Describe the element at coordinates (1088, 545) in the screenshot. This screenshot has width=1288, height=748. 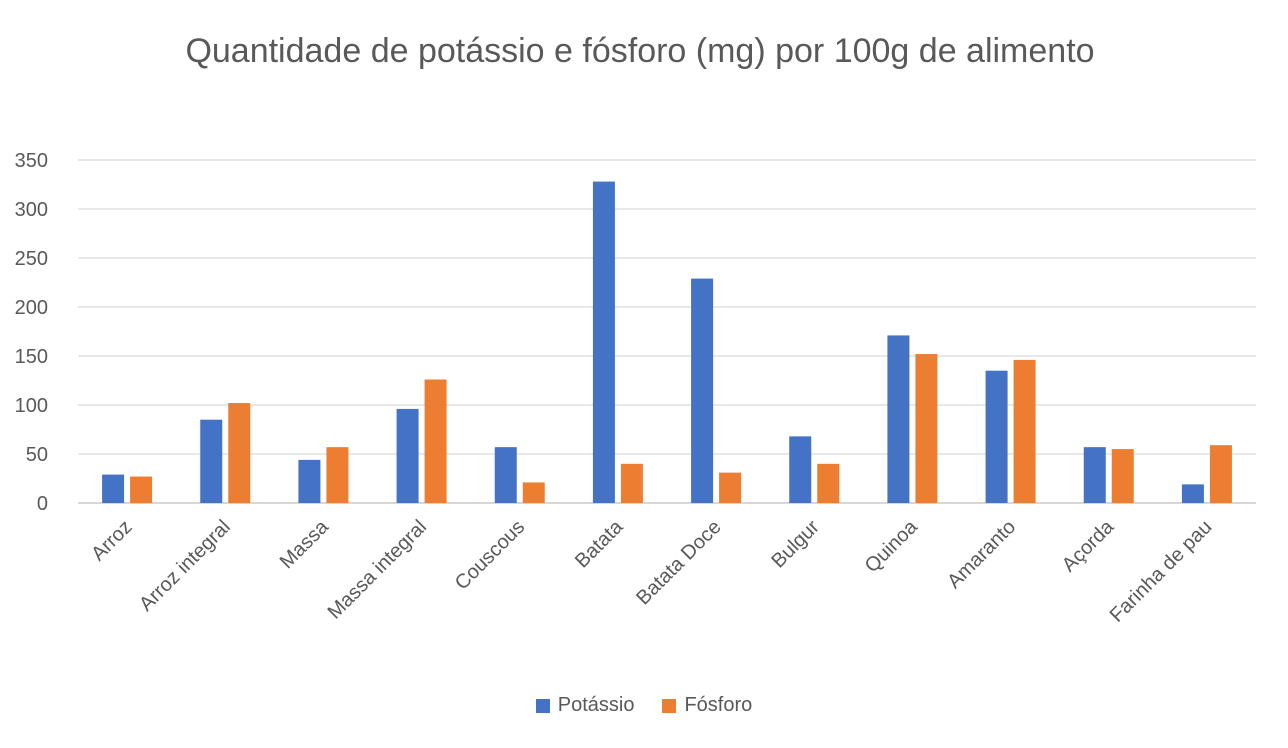
I see `x-tick-label: Açorda` at that location.